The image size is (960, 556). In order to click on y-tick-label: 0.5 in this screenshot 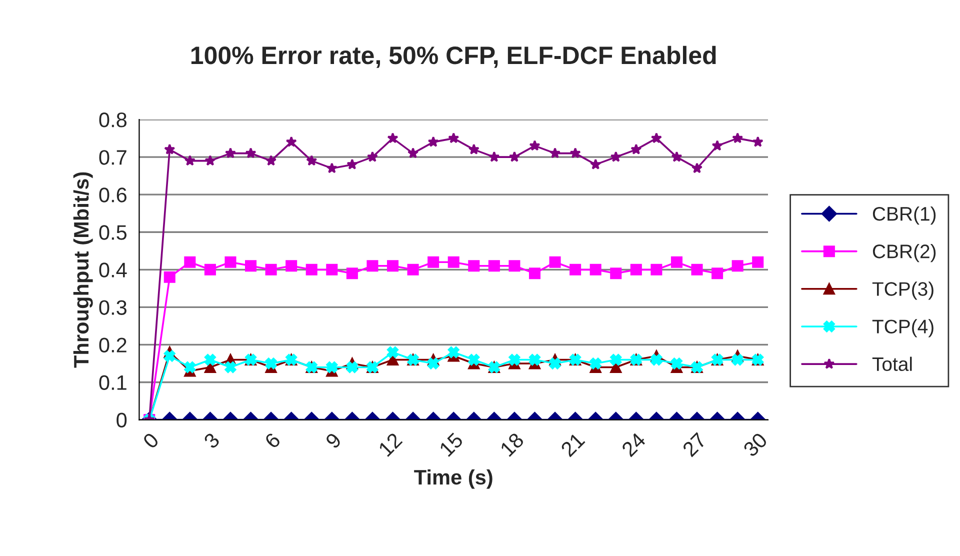, I will do `click(113, 232)`.